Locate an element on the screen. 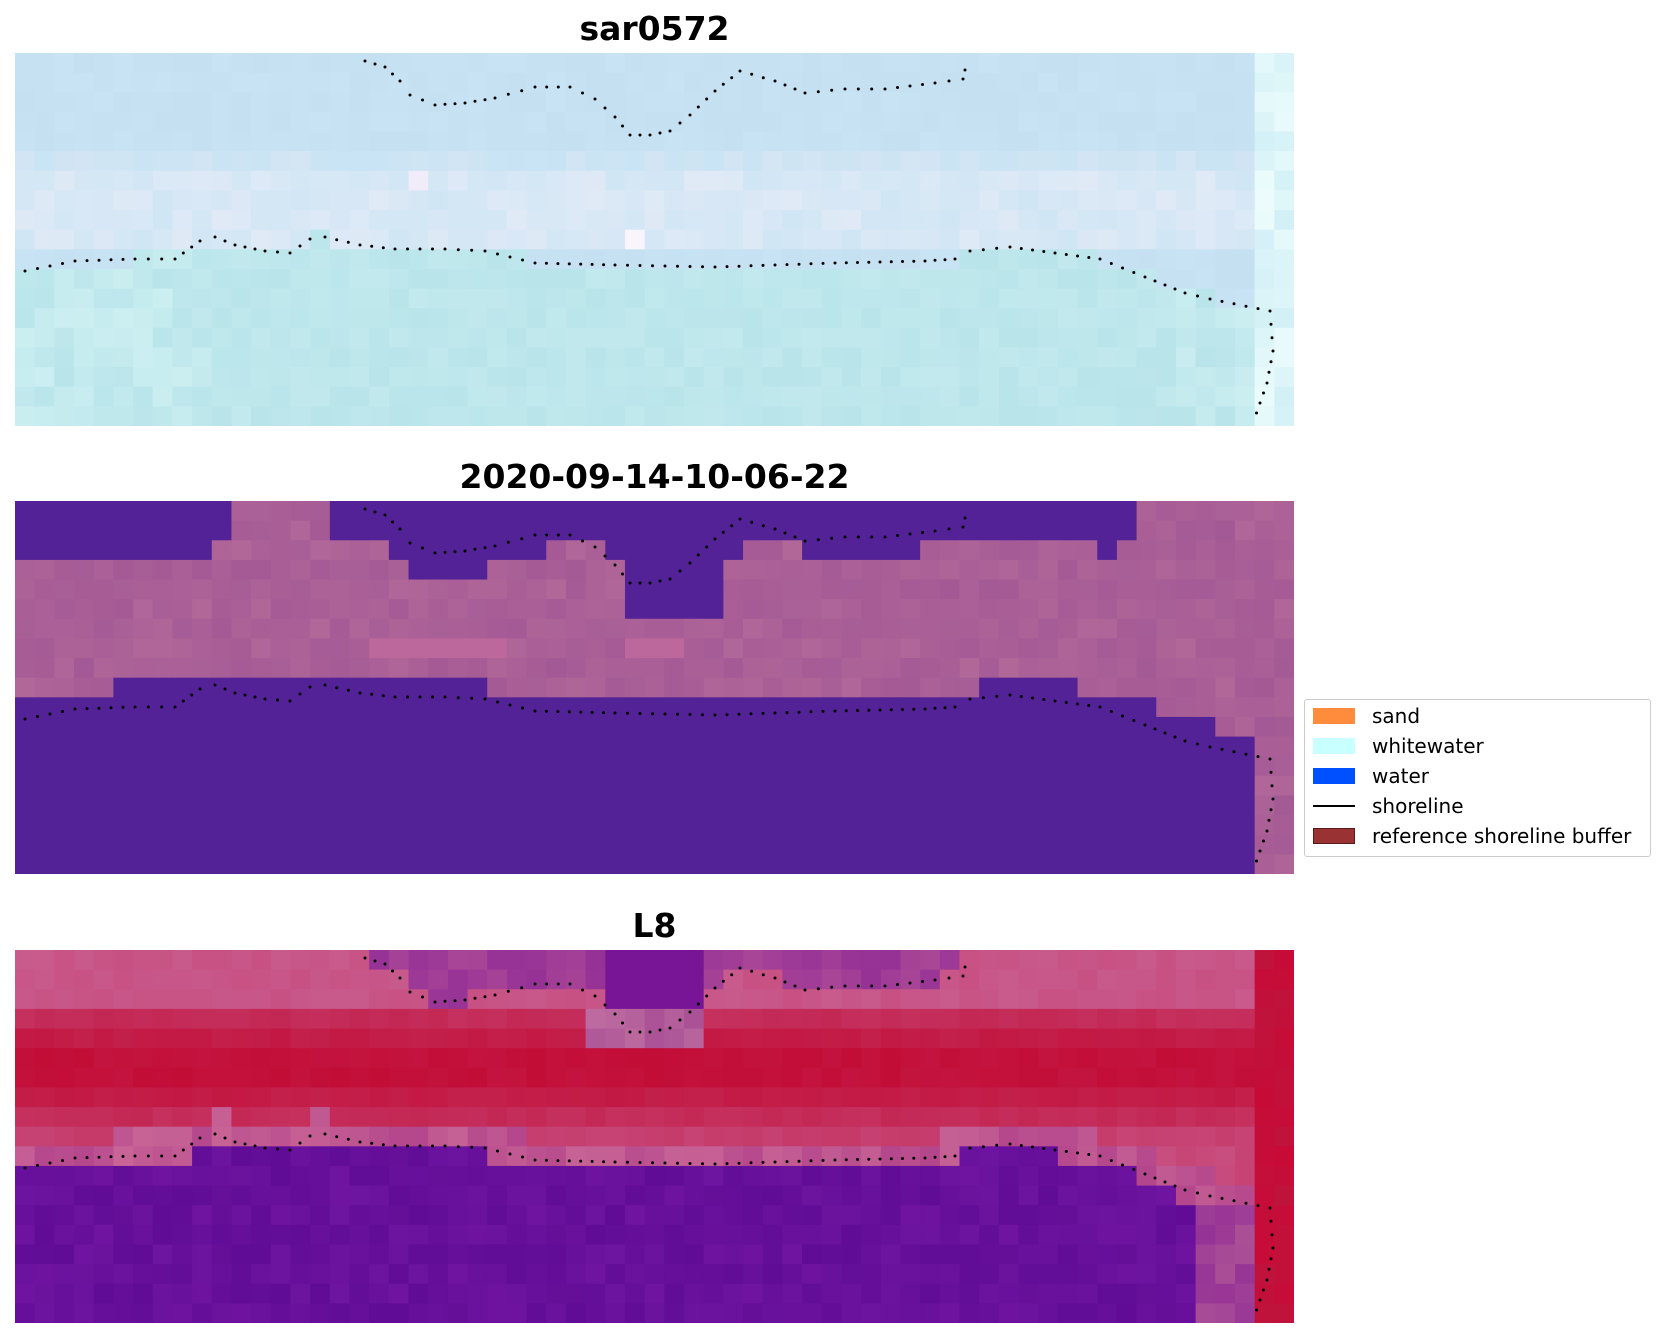  legend-item-water: water is located at coordinates (1371, 776).